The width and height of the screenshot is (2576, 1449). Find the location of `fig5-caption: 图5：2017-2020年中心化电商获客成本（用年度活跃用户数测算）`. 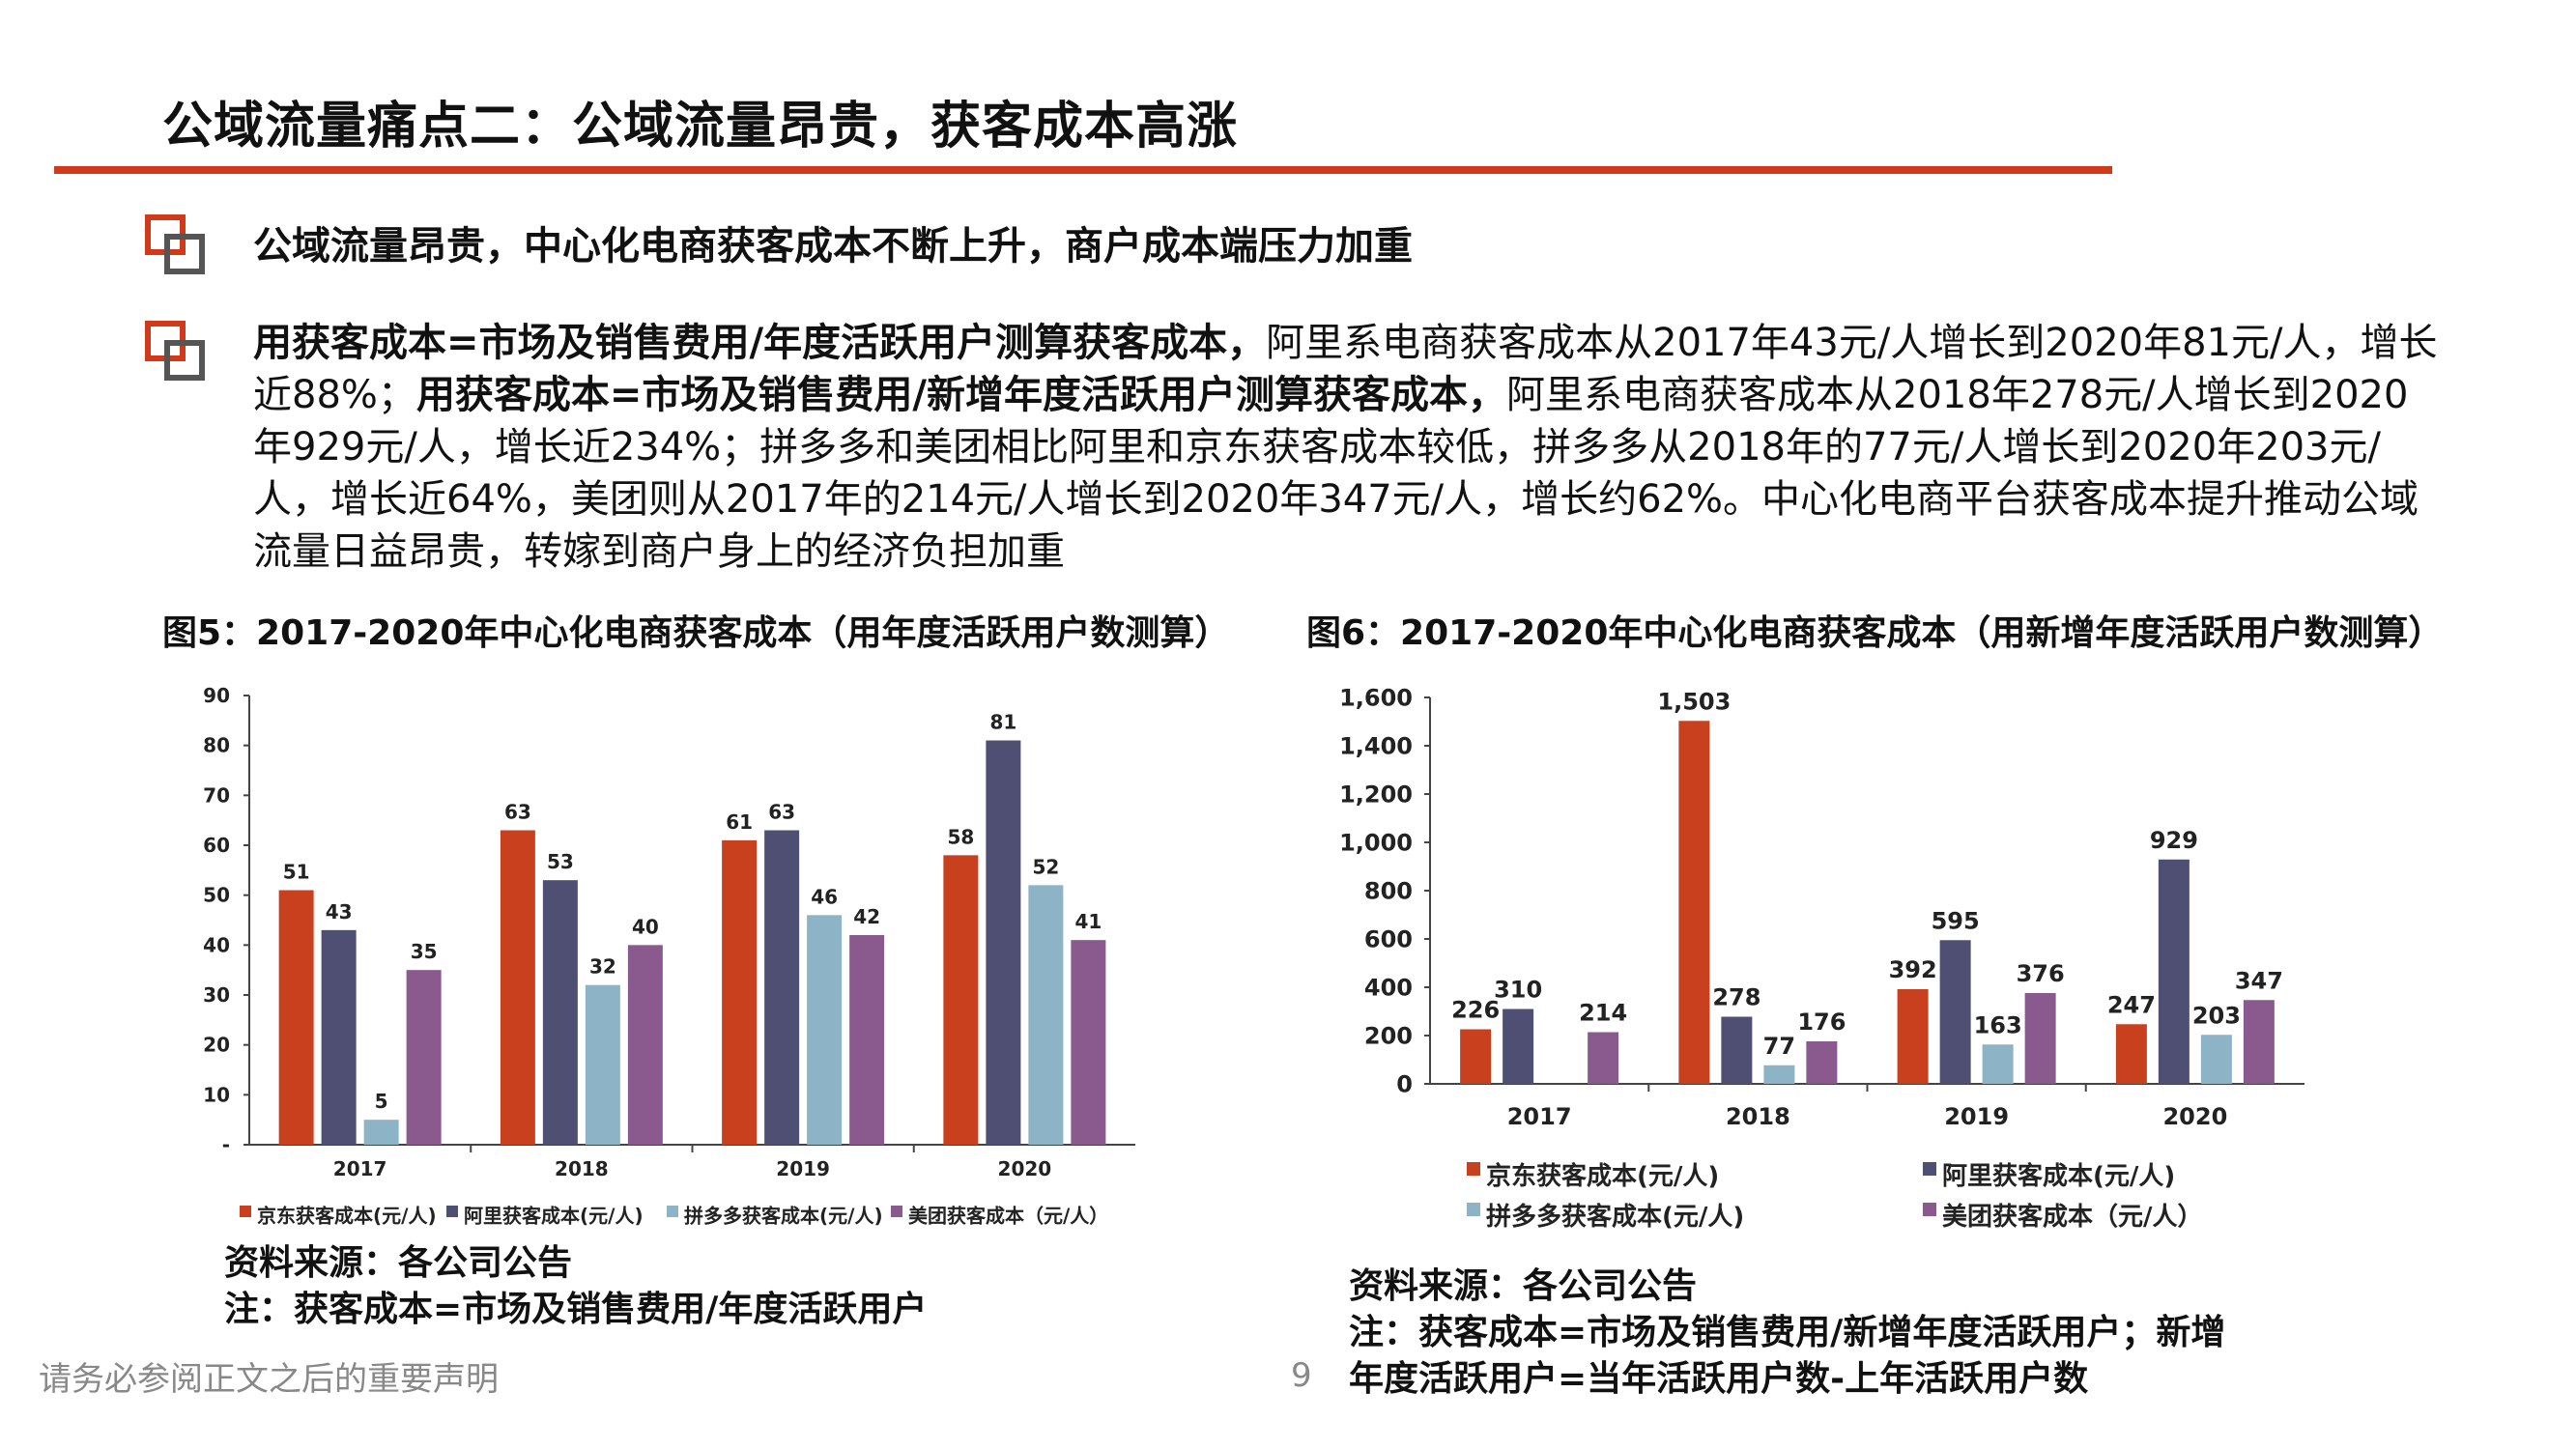

fig5-caption: 图5：2017-2020年中心化电商获客成本（用年度活跃用户数测算） is located at coordinates (696, 633).